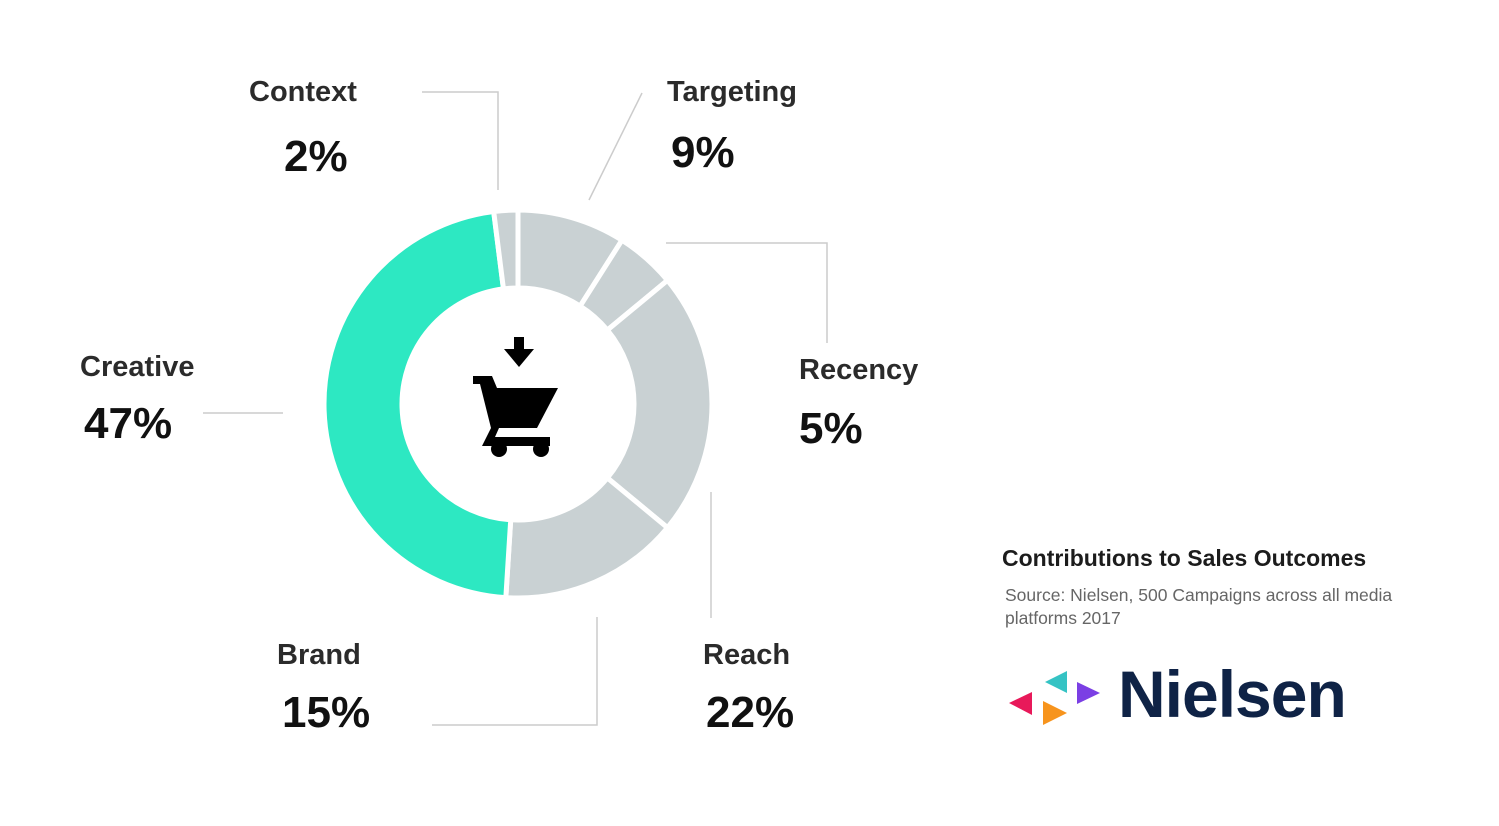 This screenshot has width=1499, height=826. Describe the element at coordinates (1232, 694) in the screenshot. I see `nielsen-logo-wordmark: Nielsen` at that location.